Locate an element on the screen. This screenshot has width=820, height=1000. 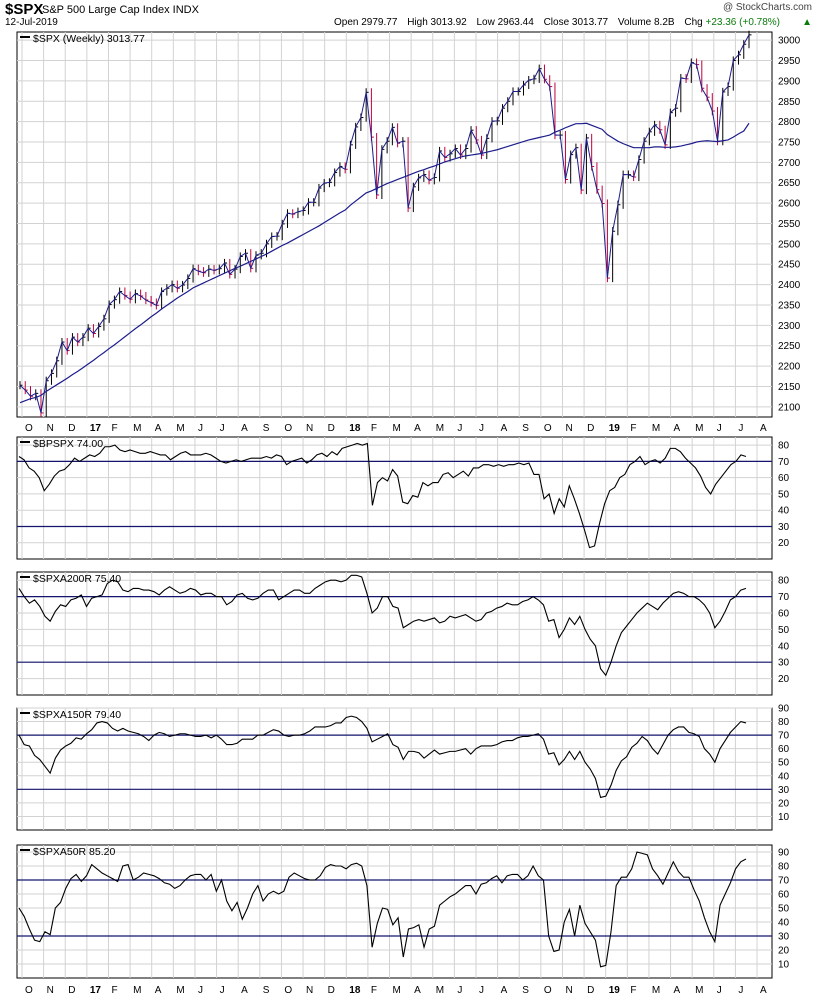
open-value: 2979.77 is located at coordinates (379, 22).